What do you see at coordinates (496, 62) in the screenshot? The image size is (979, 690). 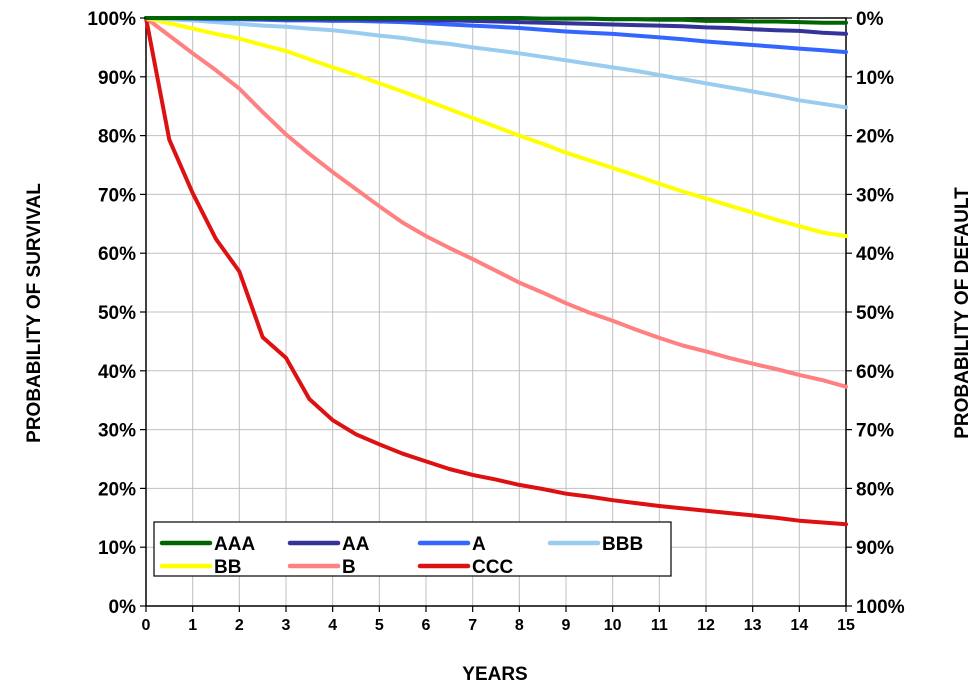 I see `series-line-bbb` at bounding box center [496, 62].